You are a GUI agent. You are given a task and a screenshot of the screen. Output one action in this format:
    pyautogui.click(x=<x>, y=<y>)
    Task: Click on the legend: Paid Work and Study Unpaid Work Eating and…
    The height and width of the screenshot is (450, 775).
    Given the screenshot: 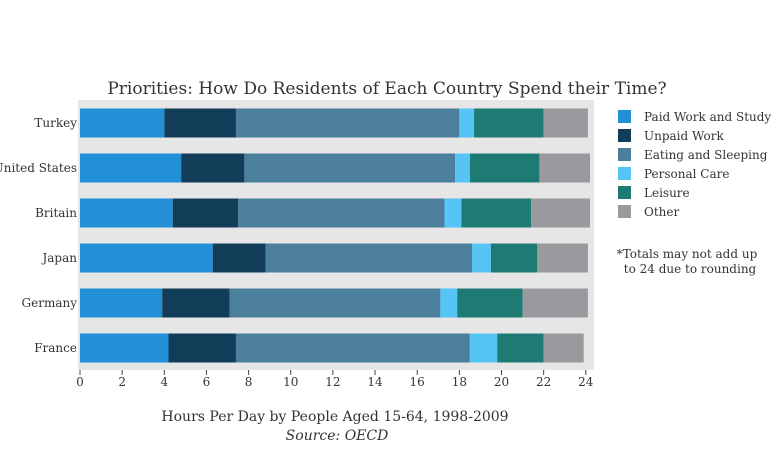 What is the action you would take?
    pyautogui.click(x=694, y=164)
    